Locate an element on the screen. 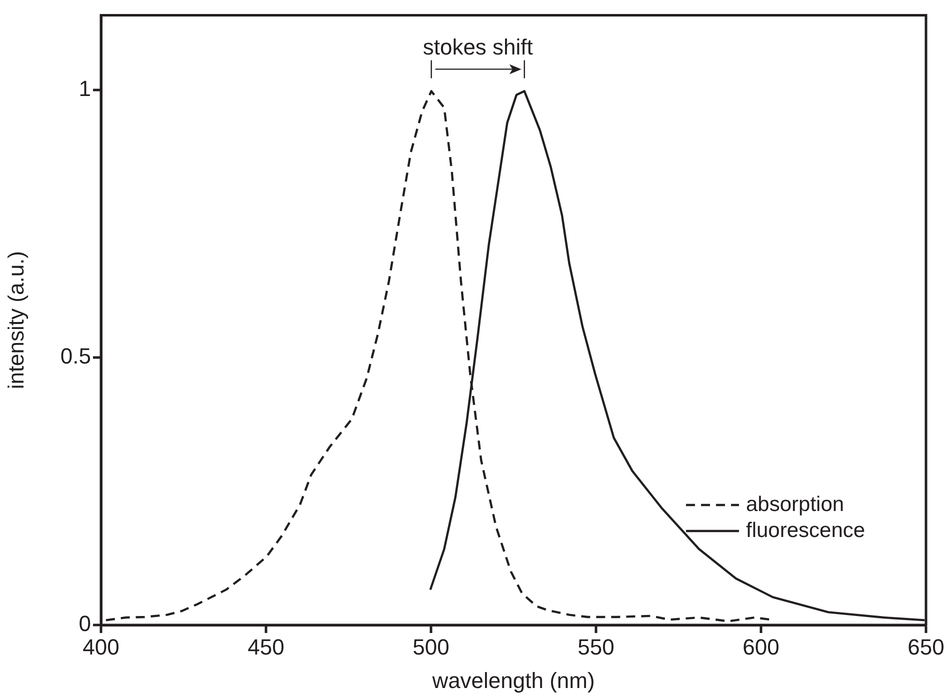 This screenshot has width=952, height=699. x-tick-label: 500 is located at coordinates (431, 647).